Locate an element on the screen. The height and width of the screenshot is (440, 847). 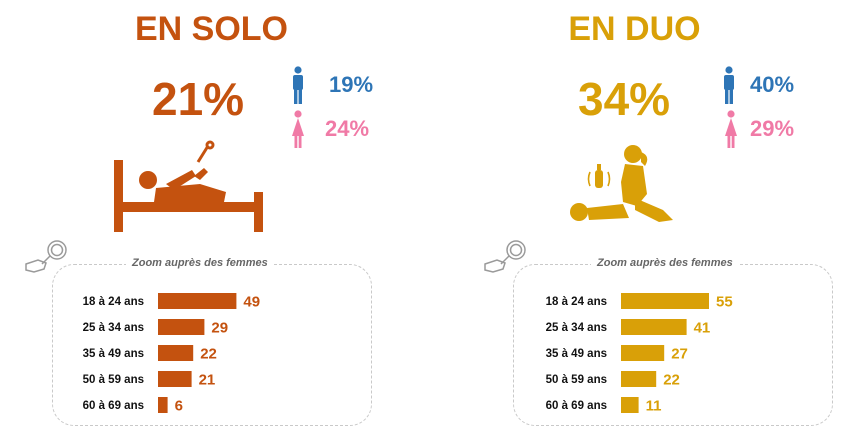
duo-category-label: 35 à 49 ans is located at coordinates (576, 354).